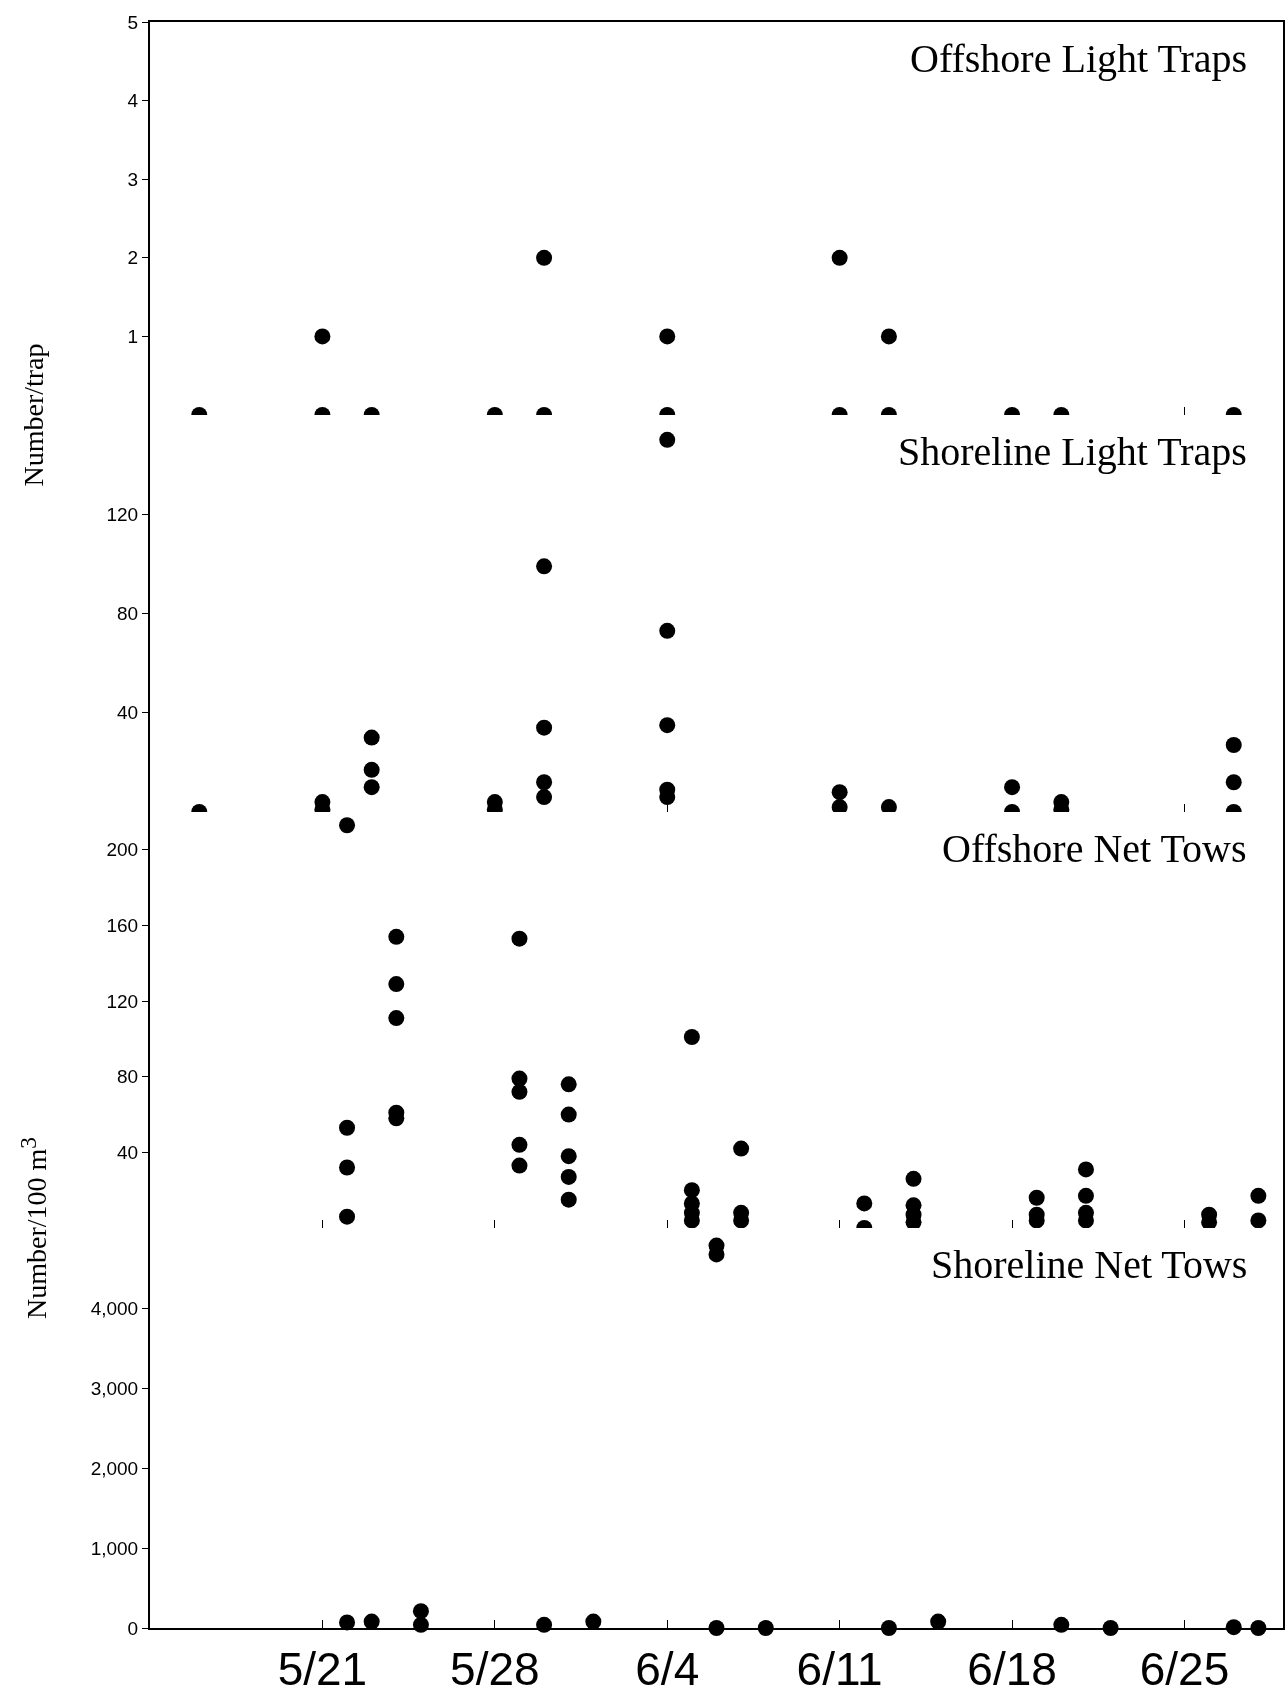 The width and height of the screenshot is (1288, 1708). Describe the element at coordinates (1079, 58) in the screenshot. I see `chart-title: Offshore Light Traps` at that location.